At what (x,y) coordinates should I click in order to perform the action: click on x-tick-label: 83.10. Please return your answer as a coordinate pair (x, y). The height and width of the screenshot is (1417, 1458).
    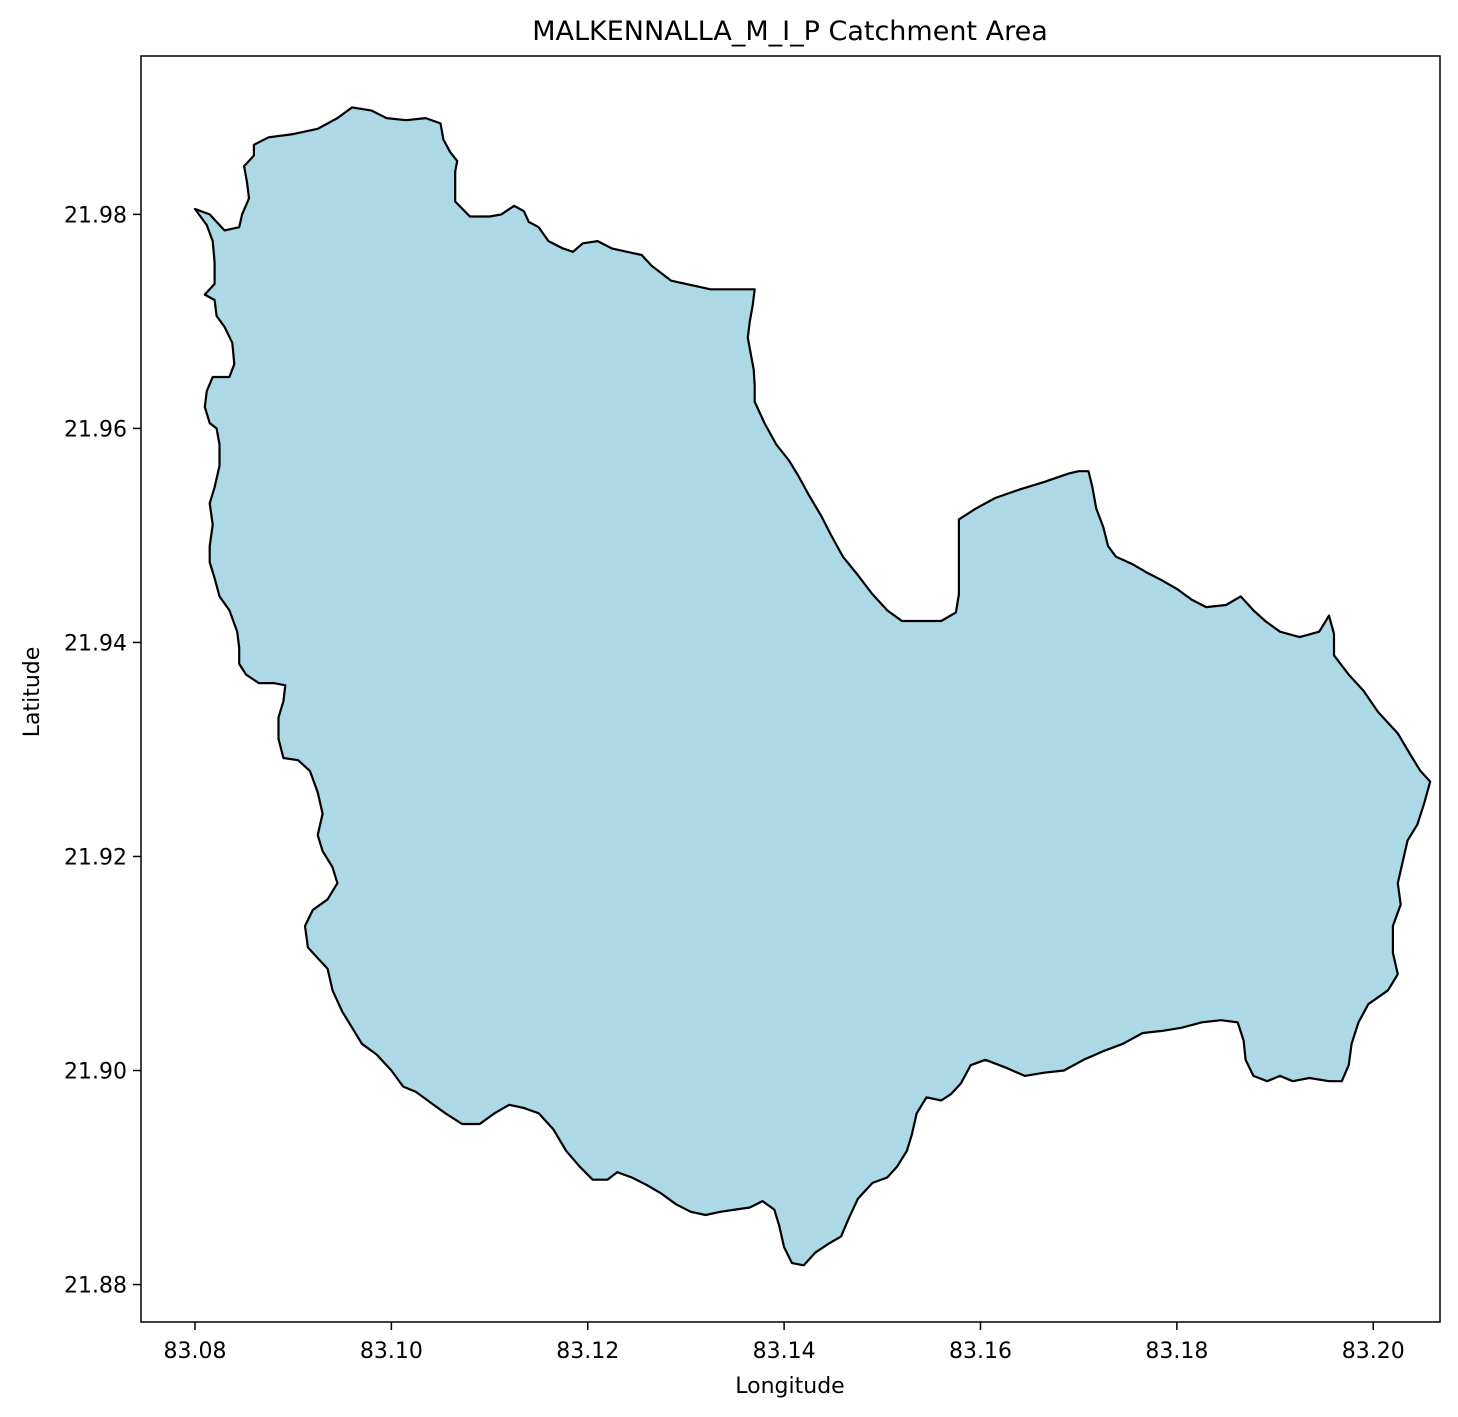
    Looking at the image, I should click on (391, 1351).